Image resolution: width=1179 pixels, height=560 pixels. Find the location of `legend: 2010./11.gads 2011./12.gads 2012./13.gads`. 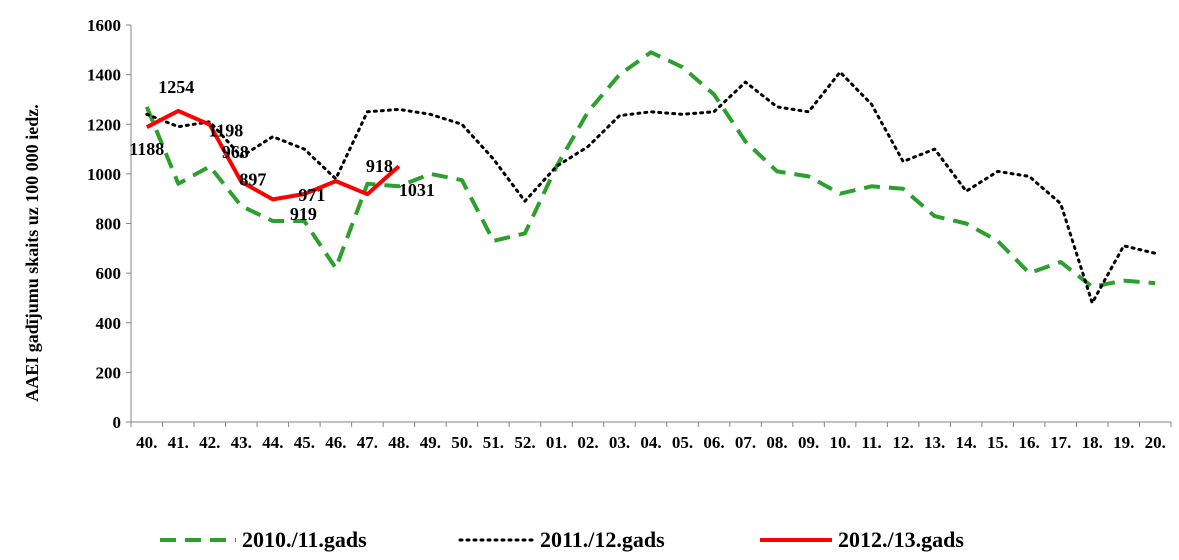

legend: 2010./11.gads 2011./12.gads 2012./13.gads is located at coordinates (562, 539).